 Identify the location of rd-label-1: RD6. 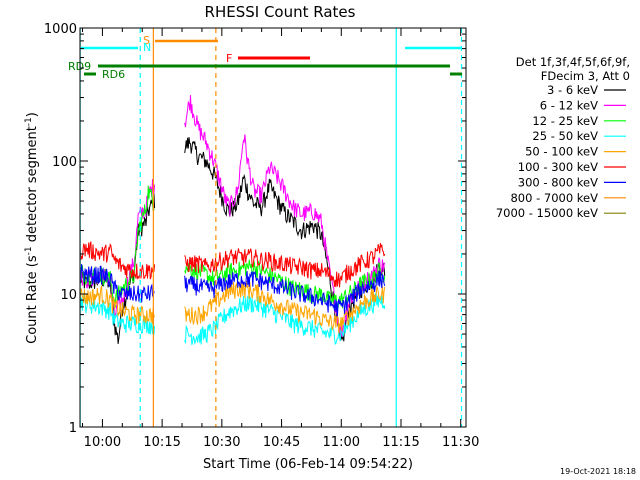
(113, 74).